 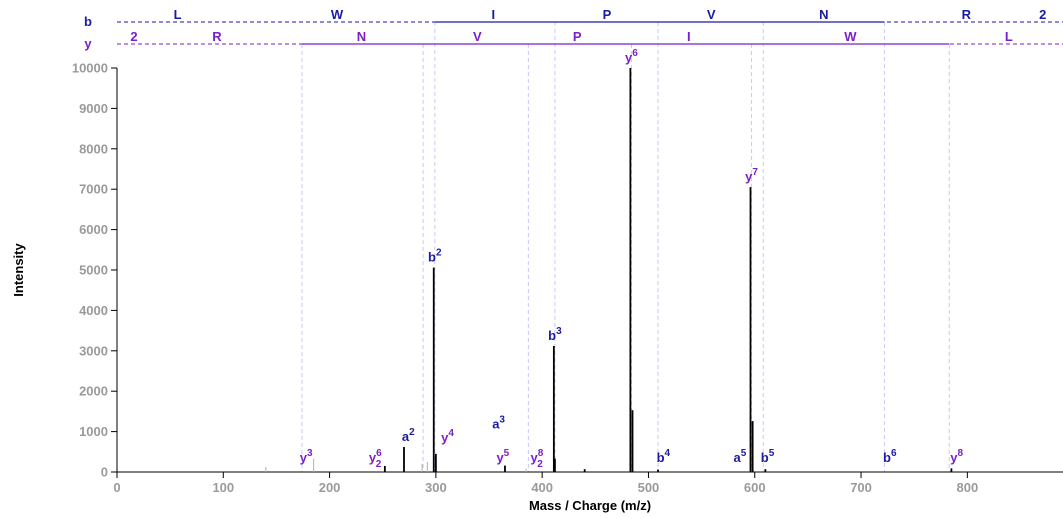 What do you see at coordinates (178, 14) in the screenshot?
I see `b-sequence-letter: L` at bounding box center [178, 14].